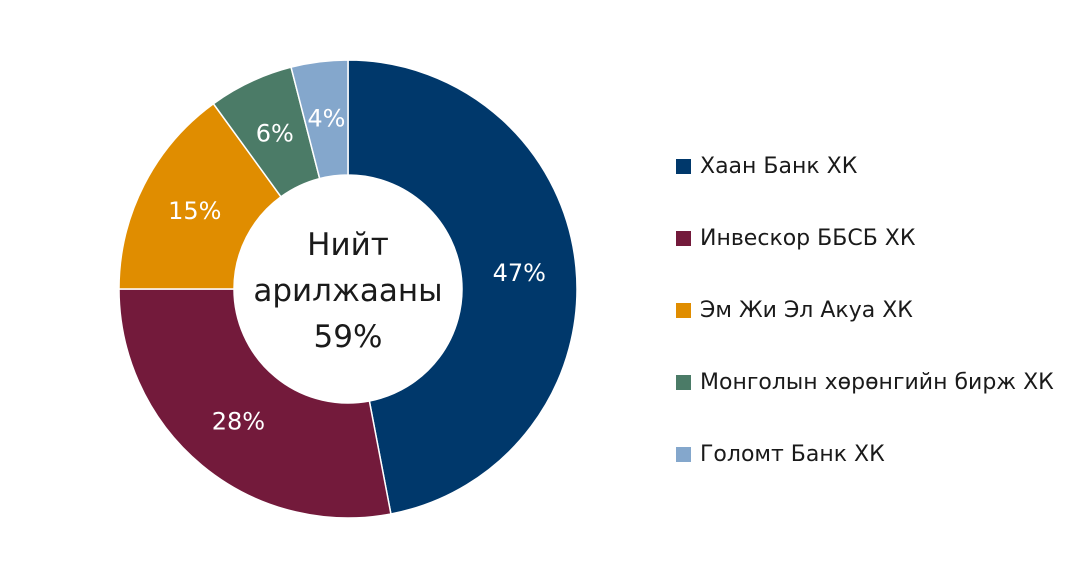 The width and height of the screenshot is (1065, 577). What do you see at coordinates (519, 273) in the screenshot?
I see `slice-value-label: 47%` at bounding box center [519, 273].